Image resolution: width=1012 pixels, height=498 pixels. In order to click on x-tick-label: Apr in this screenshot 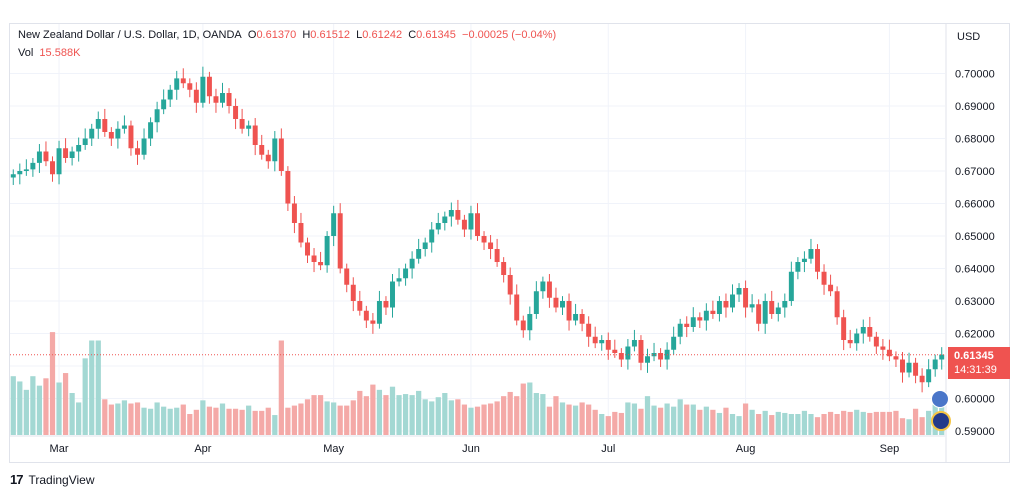, I will do `click(202, 449)`.